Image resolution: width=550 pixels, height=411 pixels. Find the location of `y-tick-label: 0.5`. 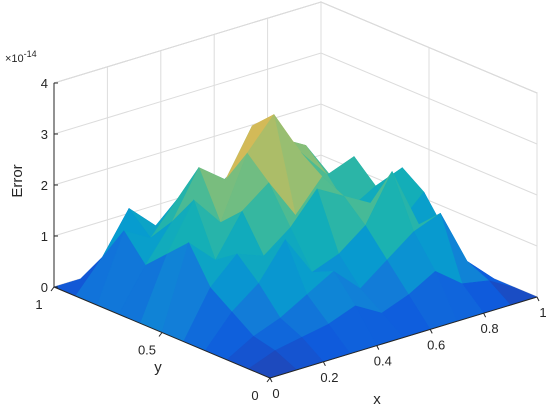

y-tick-label: 0.5 is located at coordinates (147, 350).